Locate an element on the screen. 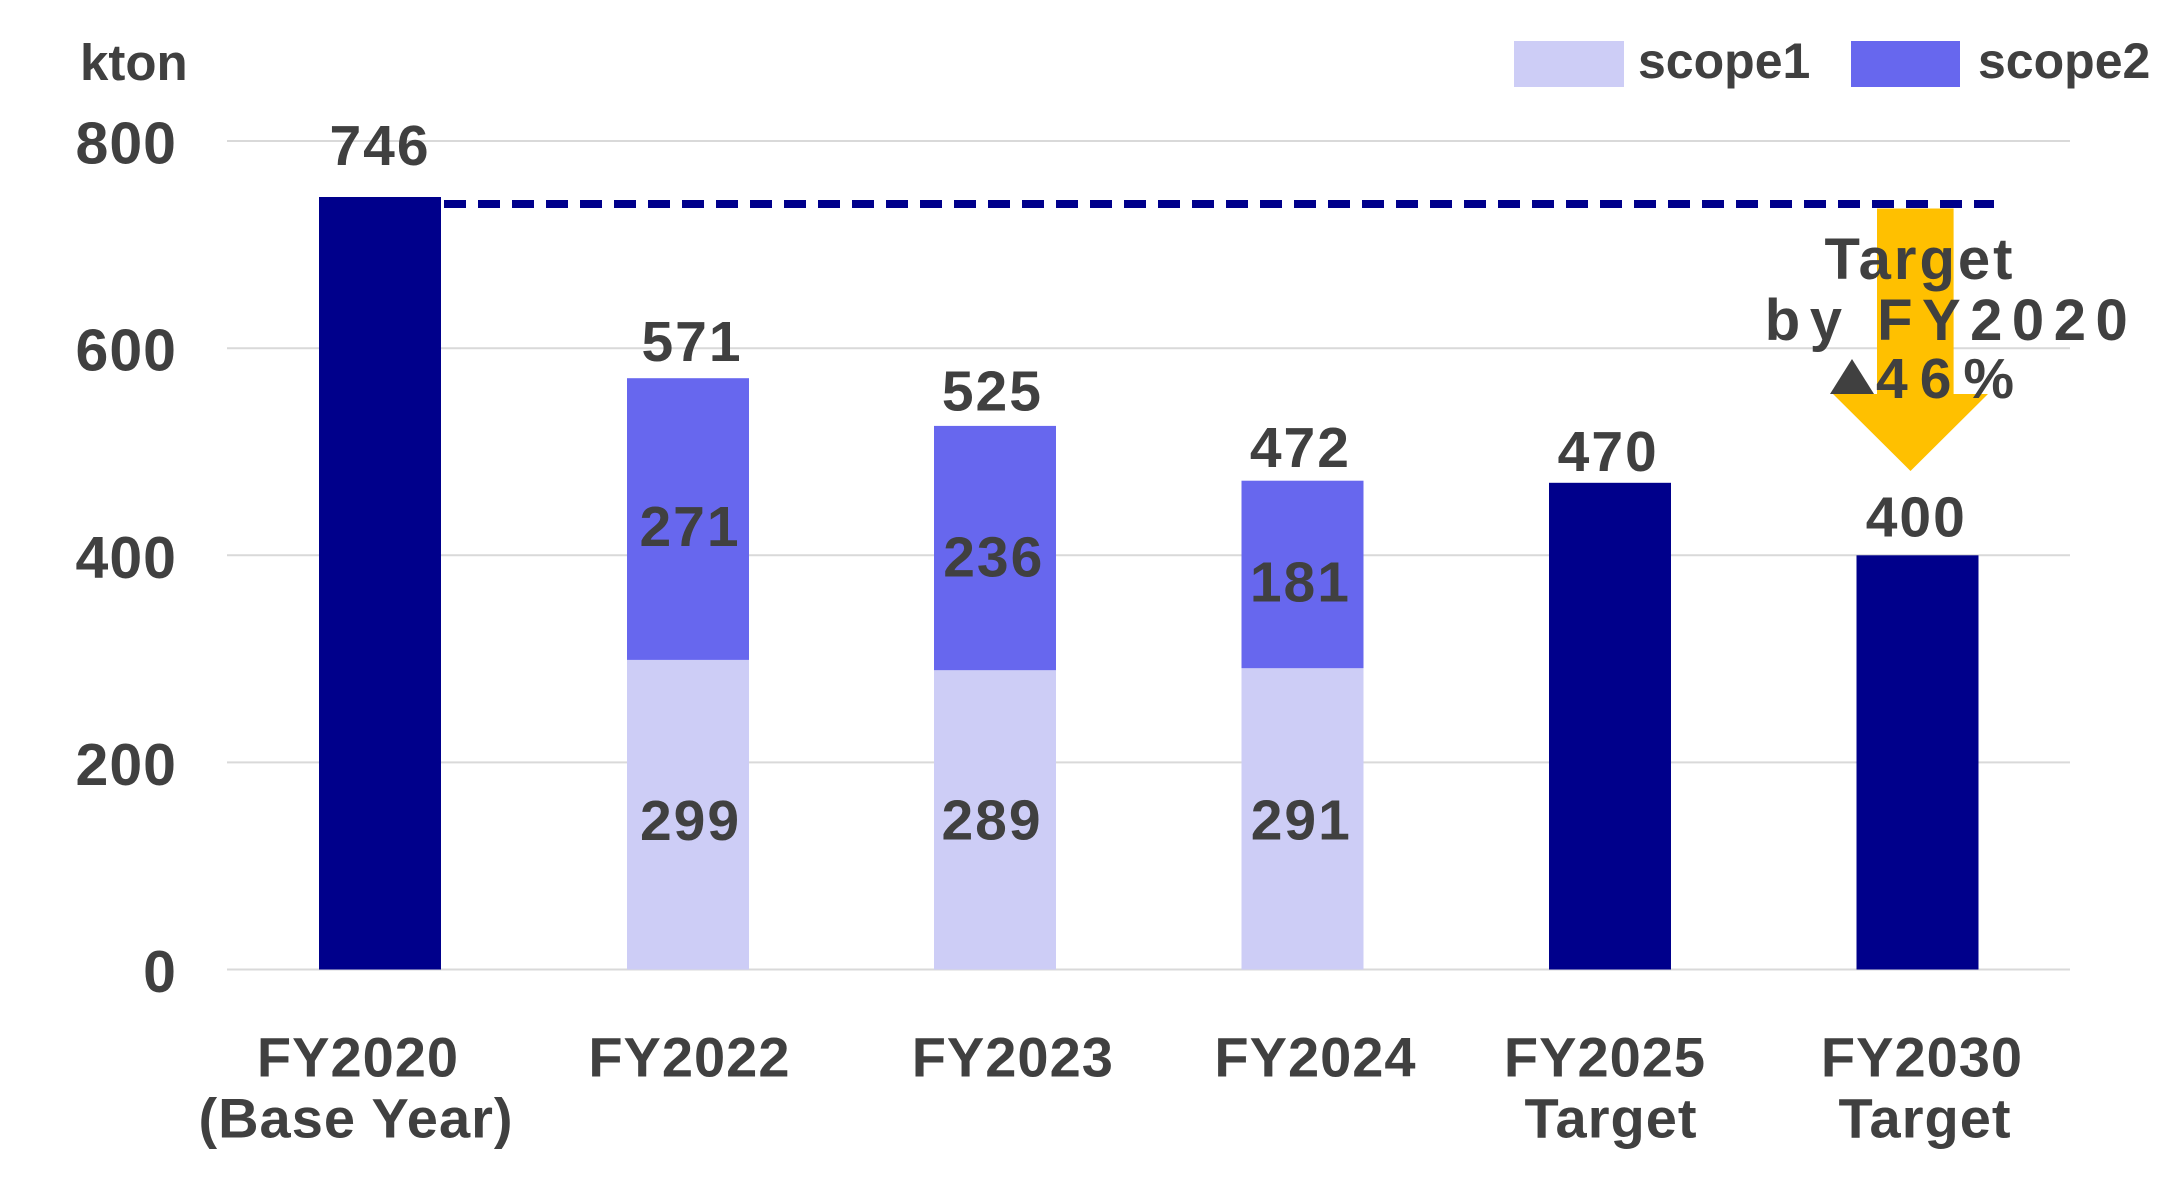 The image size is (2181, 1191). svg-text: 289 is located at coordinates (991, 821).